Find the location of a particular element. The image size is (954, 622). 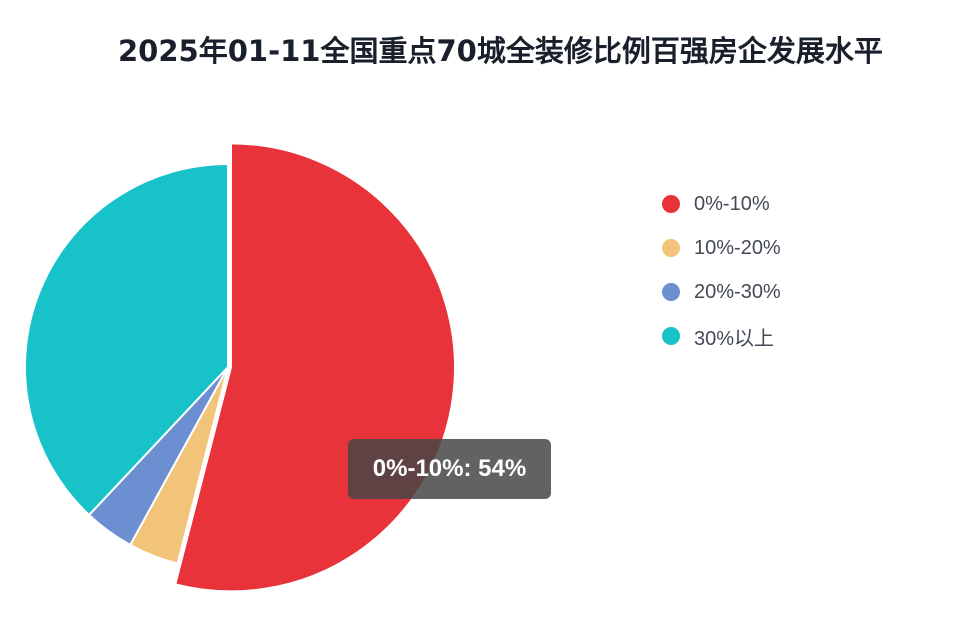

legend-item: 10%-20% is located at coordinates (721, 248).